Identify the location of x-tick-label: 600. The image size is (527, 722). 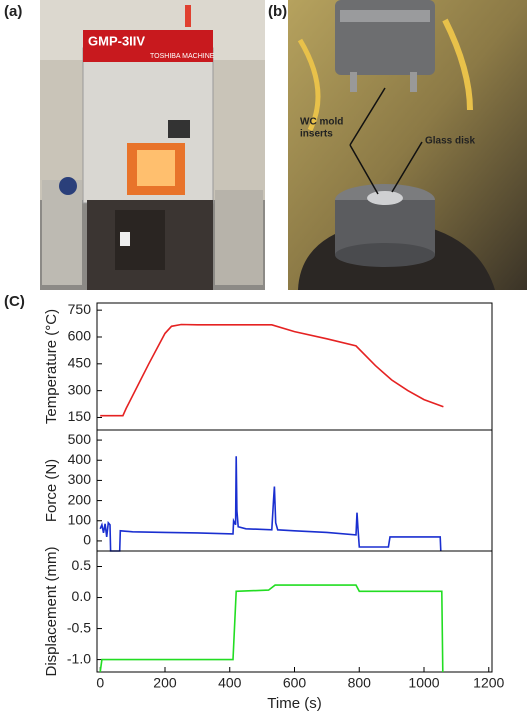
(295, 683).